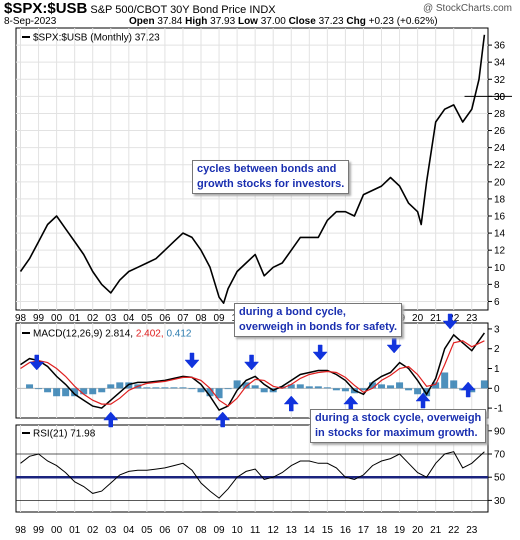 The width and height of the screenshot is (520, 540). I want to click on close-value: 37.23, so click(331, 21).